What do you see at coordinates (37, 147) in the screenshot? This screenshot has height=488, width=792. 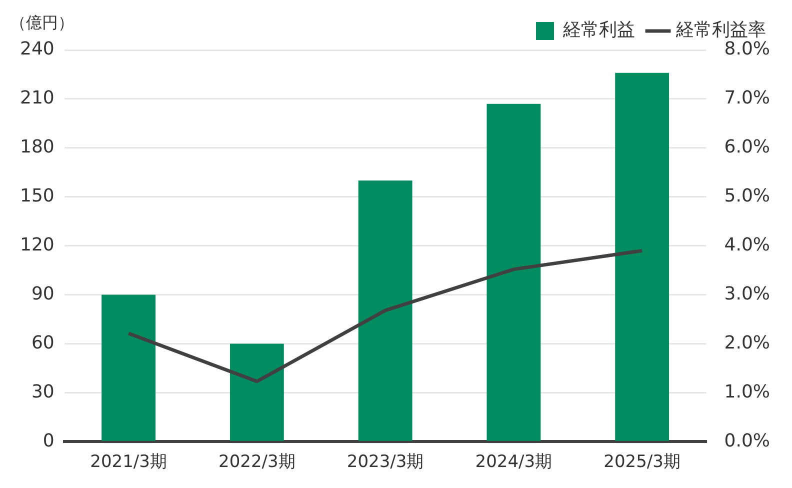 I see `y-tick-label: 180` at bounding box center [37, 147].